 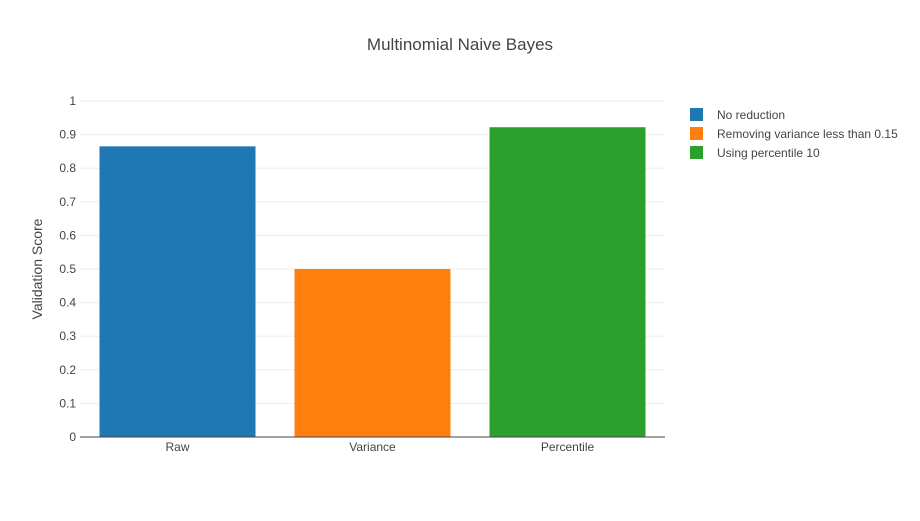 What do you see at coordinates (67, 336) in the screenshot?
I see `y-tick-label: 0.3` at bounding box center [67, 336].